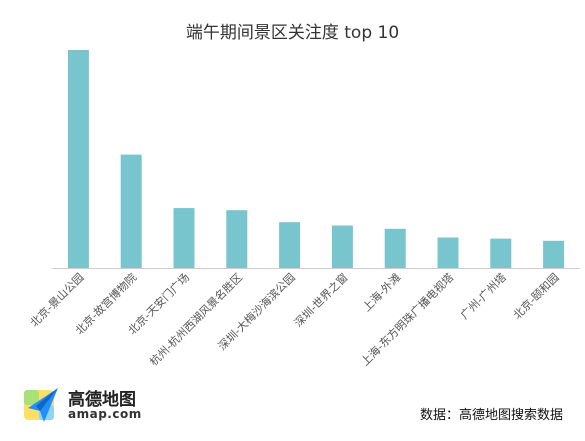 Image resolution: width=585 pixels, height=441 pixels. I want to click on x-tick-label-7: 上海-东方明珠广播电视塔, so click(407, 319).